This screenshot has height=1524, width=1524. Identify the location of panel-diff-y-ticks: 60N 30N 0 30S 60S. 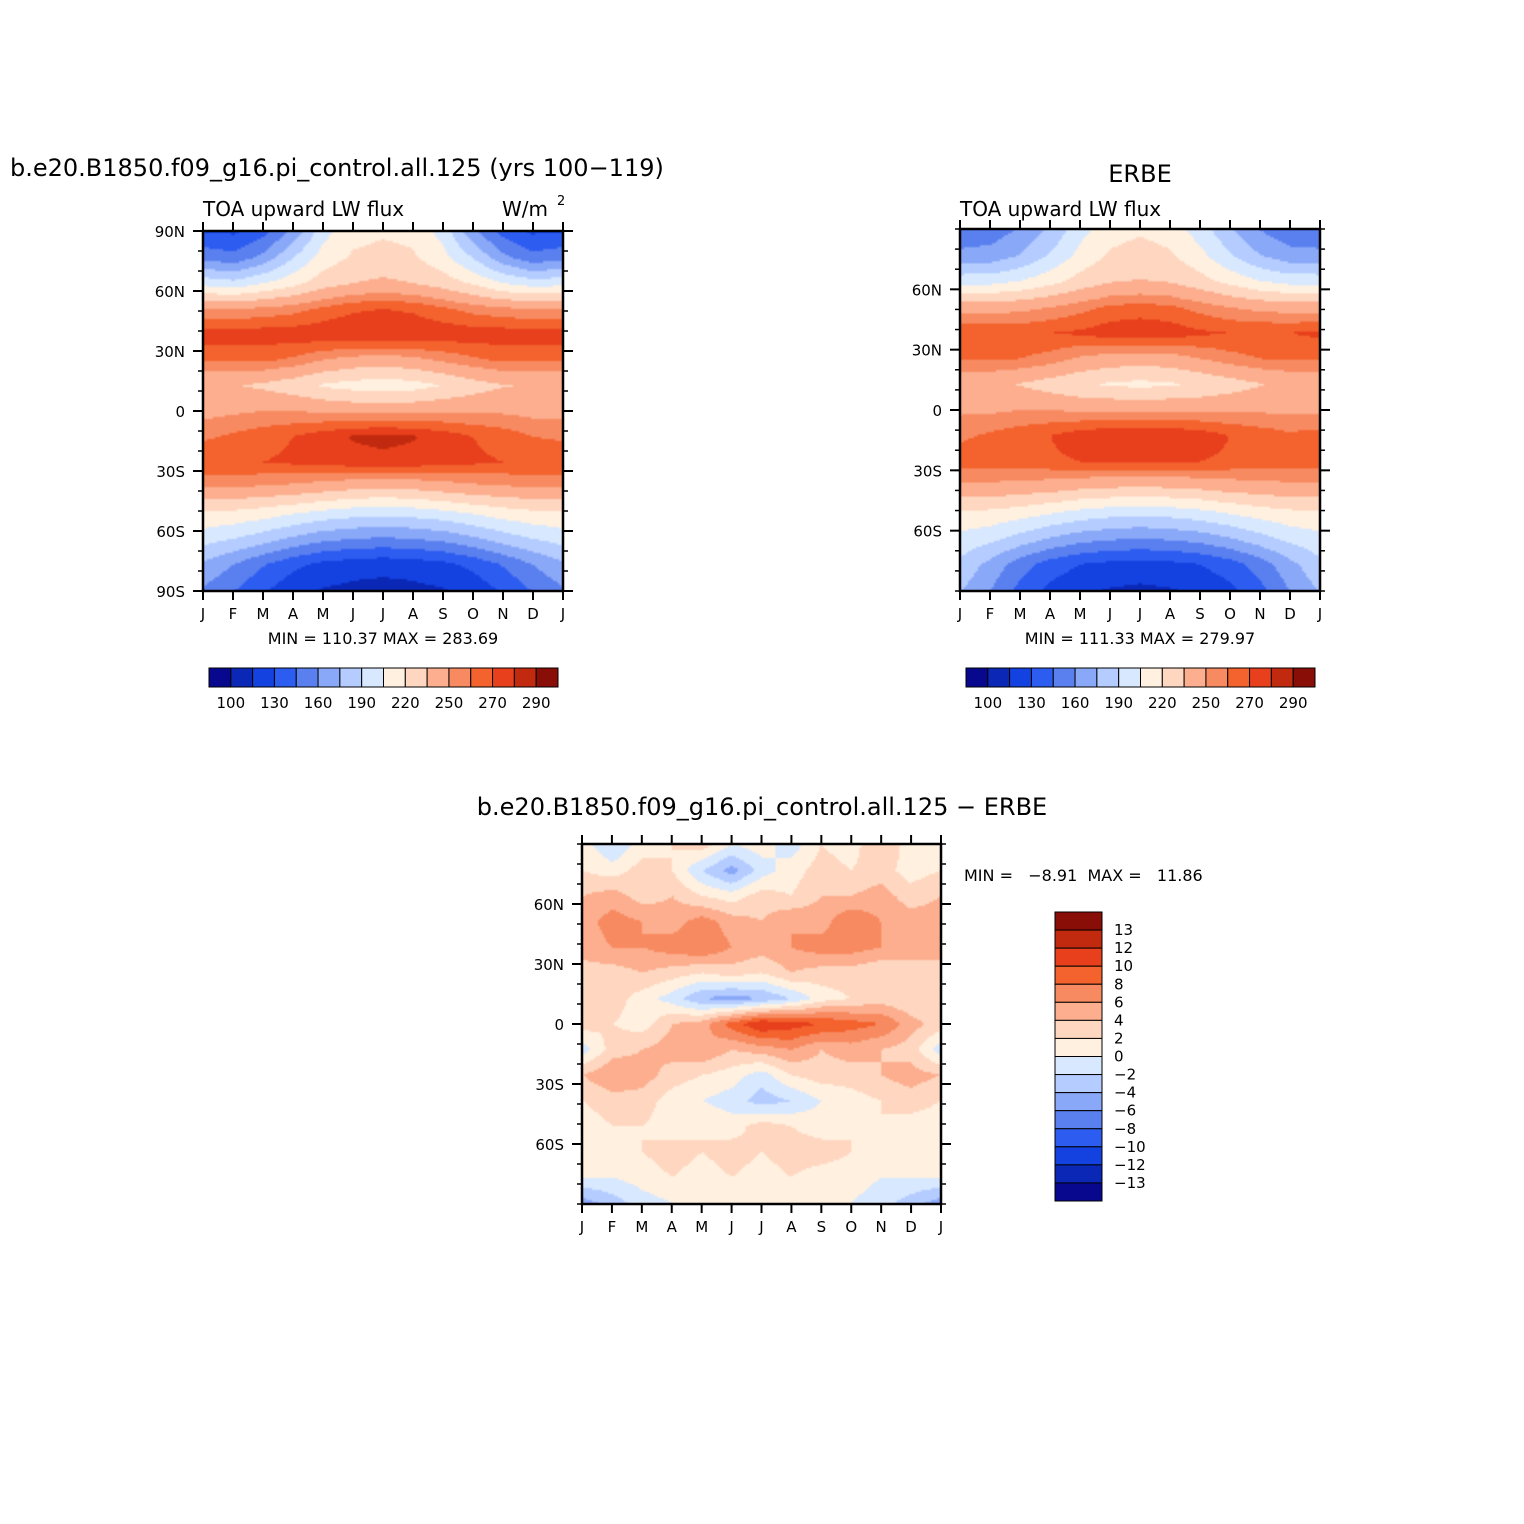
(742, 1024).